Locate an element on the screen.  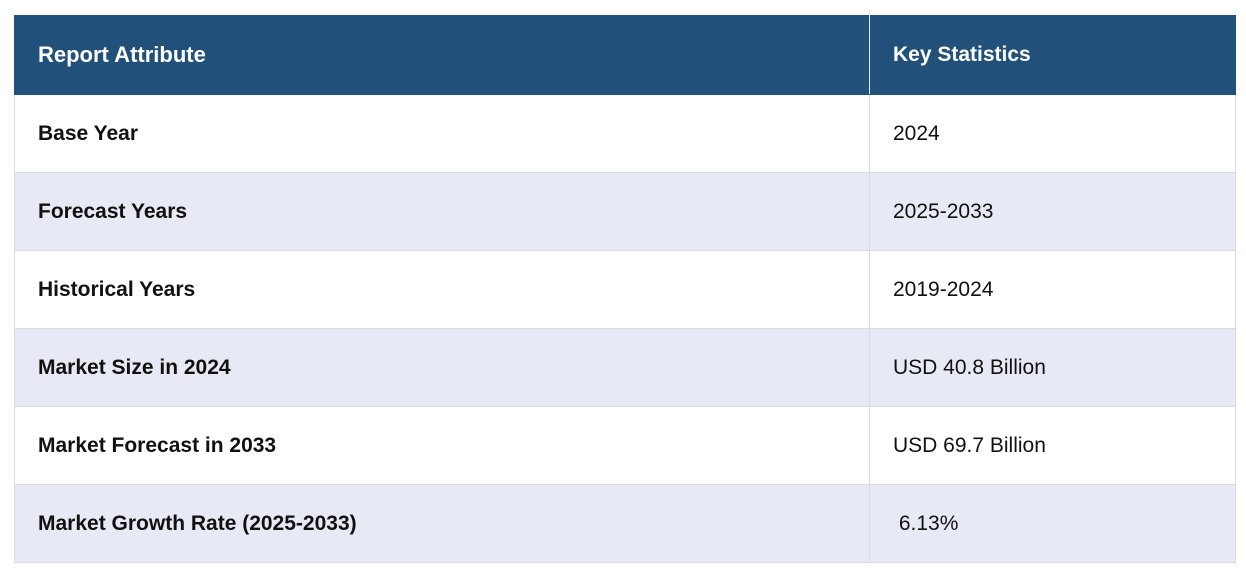
row-attribute: Historical Years is located at coordinates (442, 289).